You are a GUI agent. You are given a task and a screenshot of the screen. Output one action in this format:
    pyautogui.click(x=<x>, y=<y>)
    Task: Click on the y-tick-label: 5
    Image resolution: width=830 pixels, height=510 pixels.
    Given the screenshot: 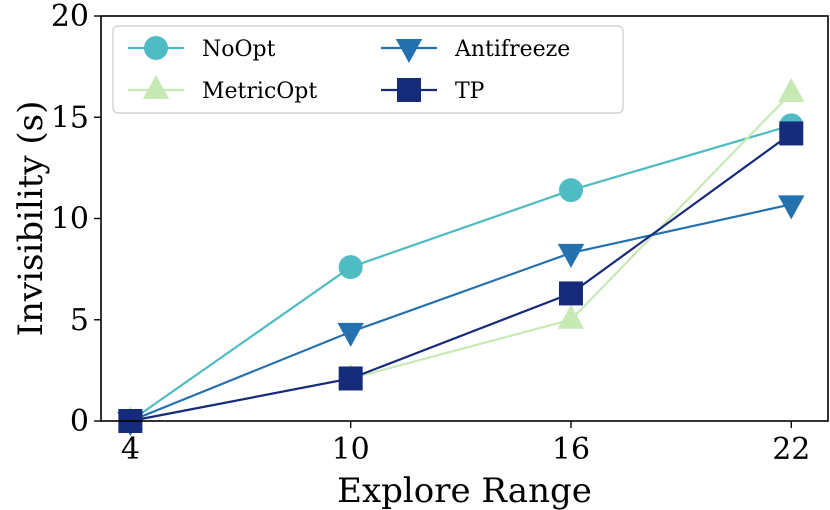 What is the action you would take?
    pyautogui.click(x=79, y=320)
    